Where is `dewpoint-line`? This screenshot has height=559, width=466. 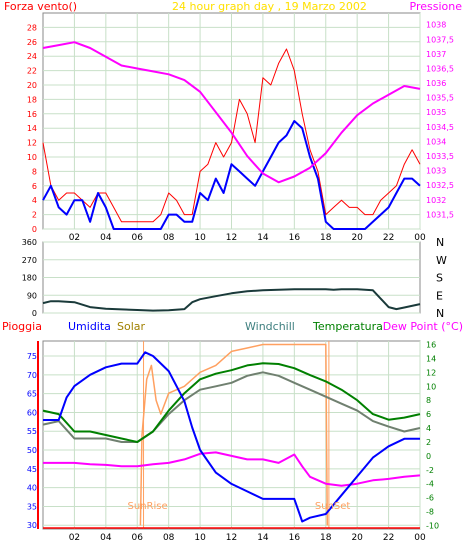 dewpoint-line is located at coordinates (232, 469).